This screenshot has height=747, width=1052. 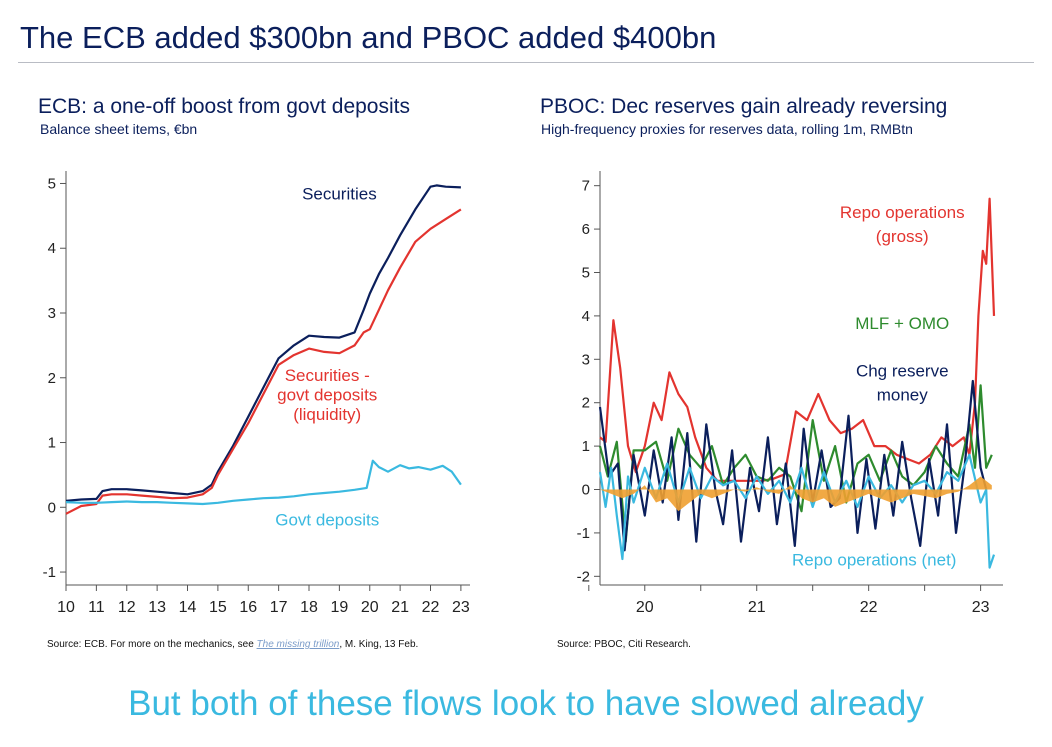 I want to click on ecb-x-tick-label: 15, so click(x=218, y=607).